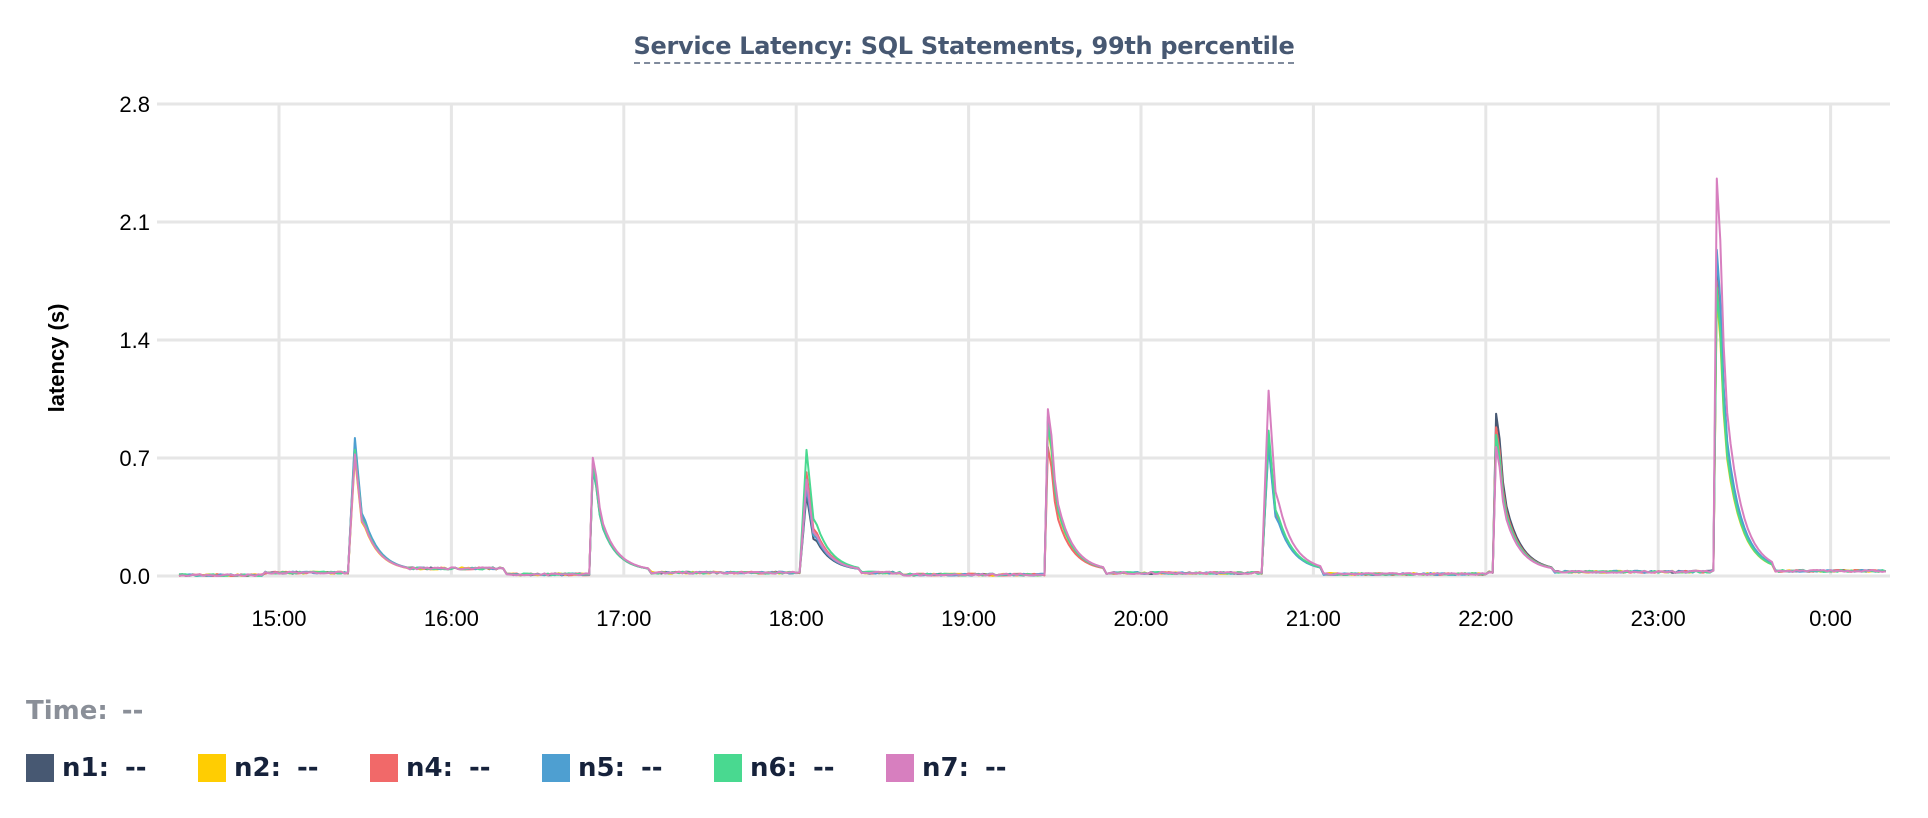 This screenshot has width=1928, height=818. What do you see at coordinates (134, 104) in the screenshot?
I see `y-tick-label: 2.8` at bounding box center [134, 104].